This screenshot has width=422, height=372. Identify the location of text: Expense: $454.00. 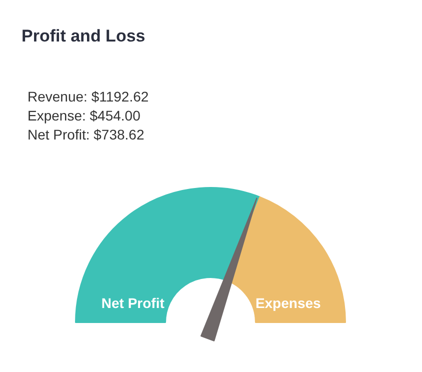
(84, 116).